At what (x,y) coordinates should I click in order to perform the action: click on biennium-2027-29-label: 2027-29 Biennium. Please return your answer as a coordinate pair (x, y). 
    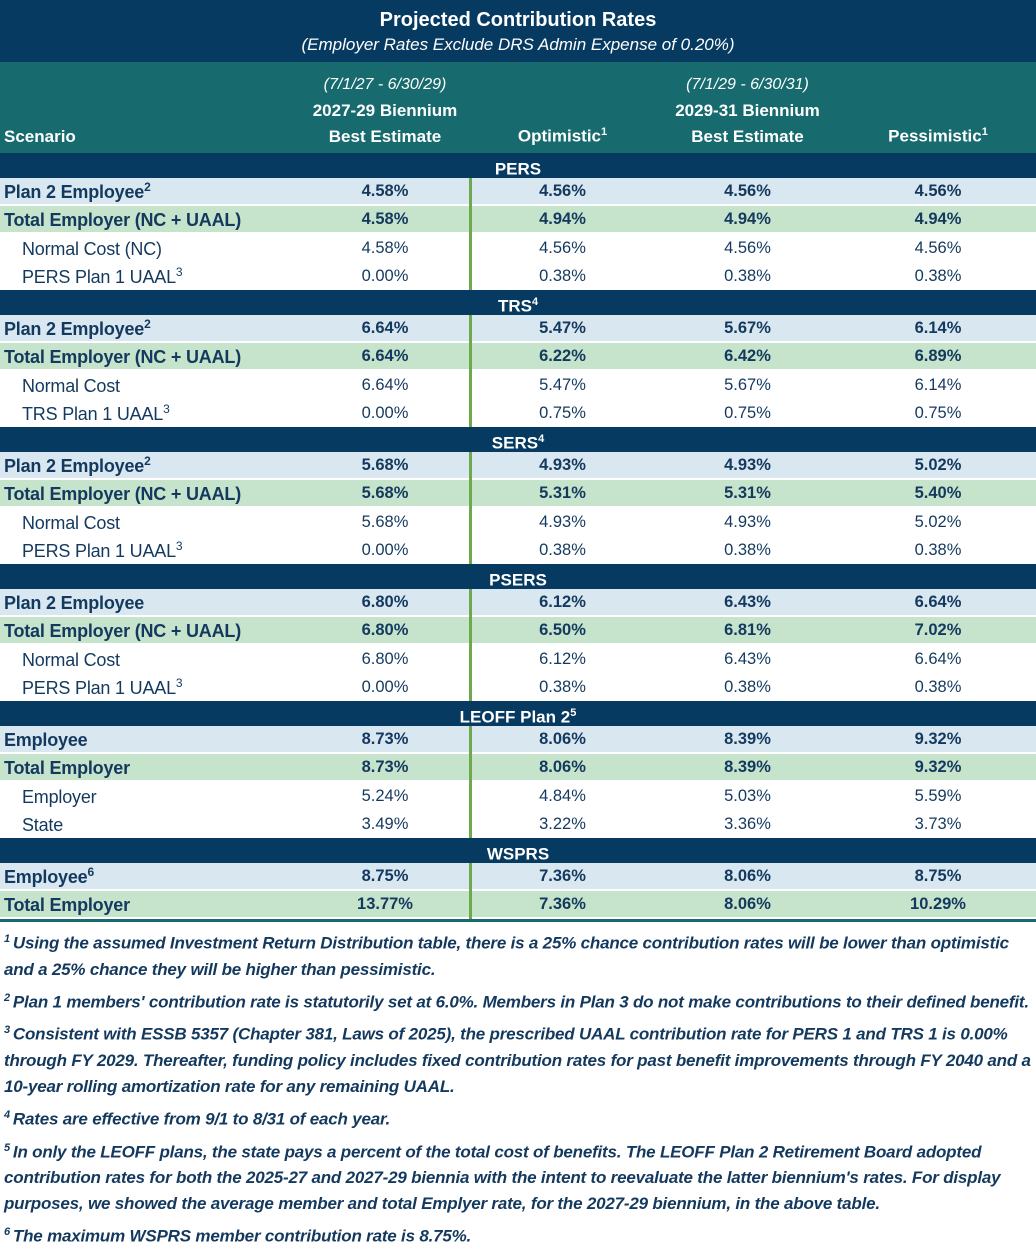
    Looking at the image, I should click on (385, 110).